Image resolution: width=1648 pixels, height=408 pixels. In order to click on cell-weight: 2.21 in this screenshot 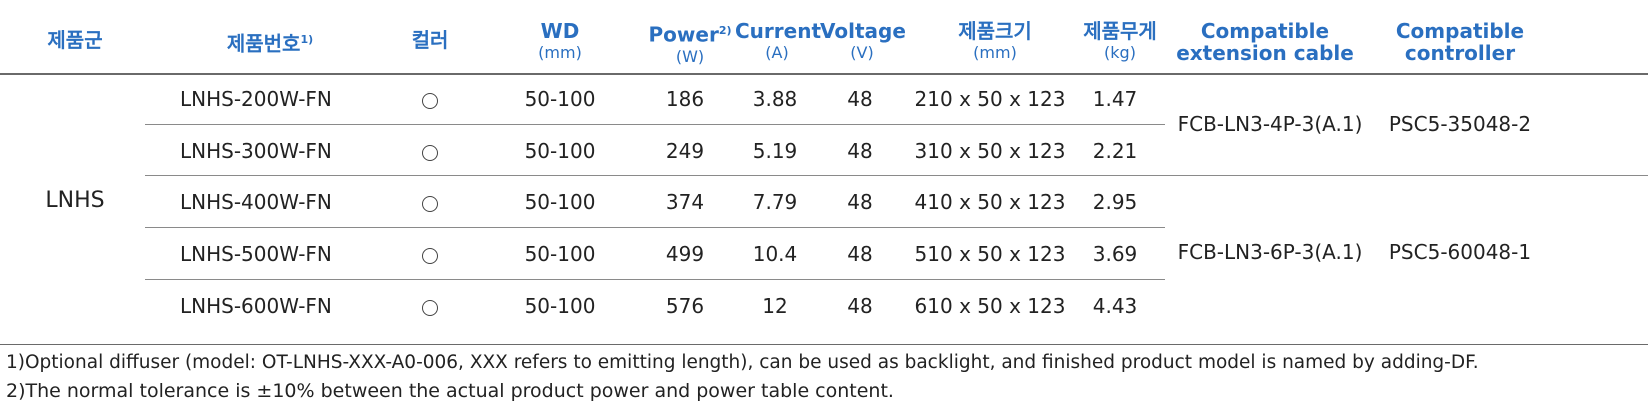, I will do `click(1115, 151)`.